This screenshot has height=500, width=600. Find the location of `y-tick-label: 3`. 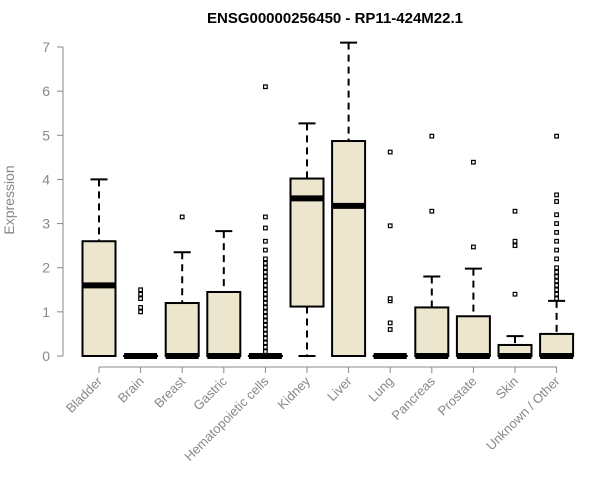

y-tick-label: 3 is located at coordinates (46, 224).